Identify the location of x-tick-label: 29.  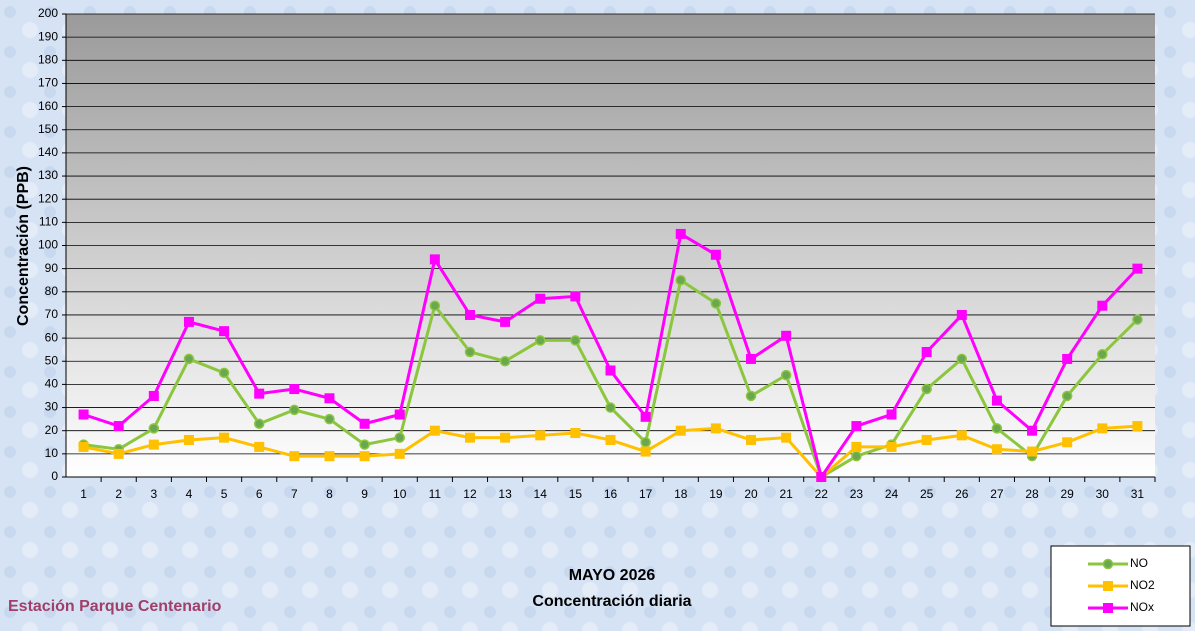
(1067, 494).